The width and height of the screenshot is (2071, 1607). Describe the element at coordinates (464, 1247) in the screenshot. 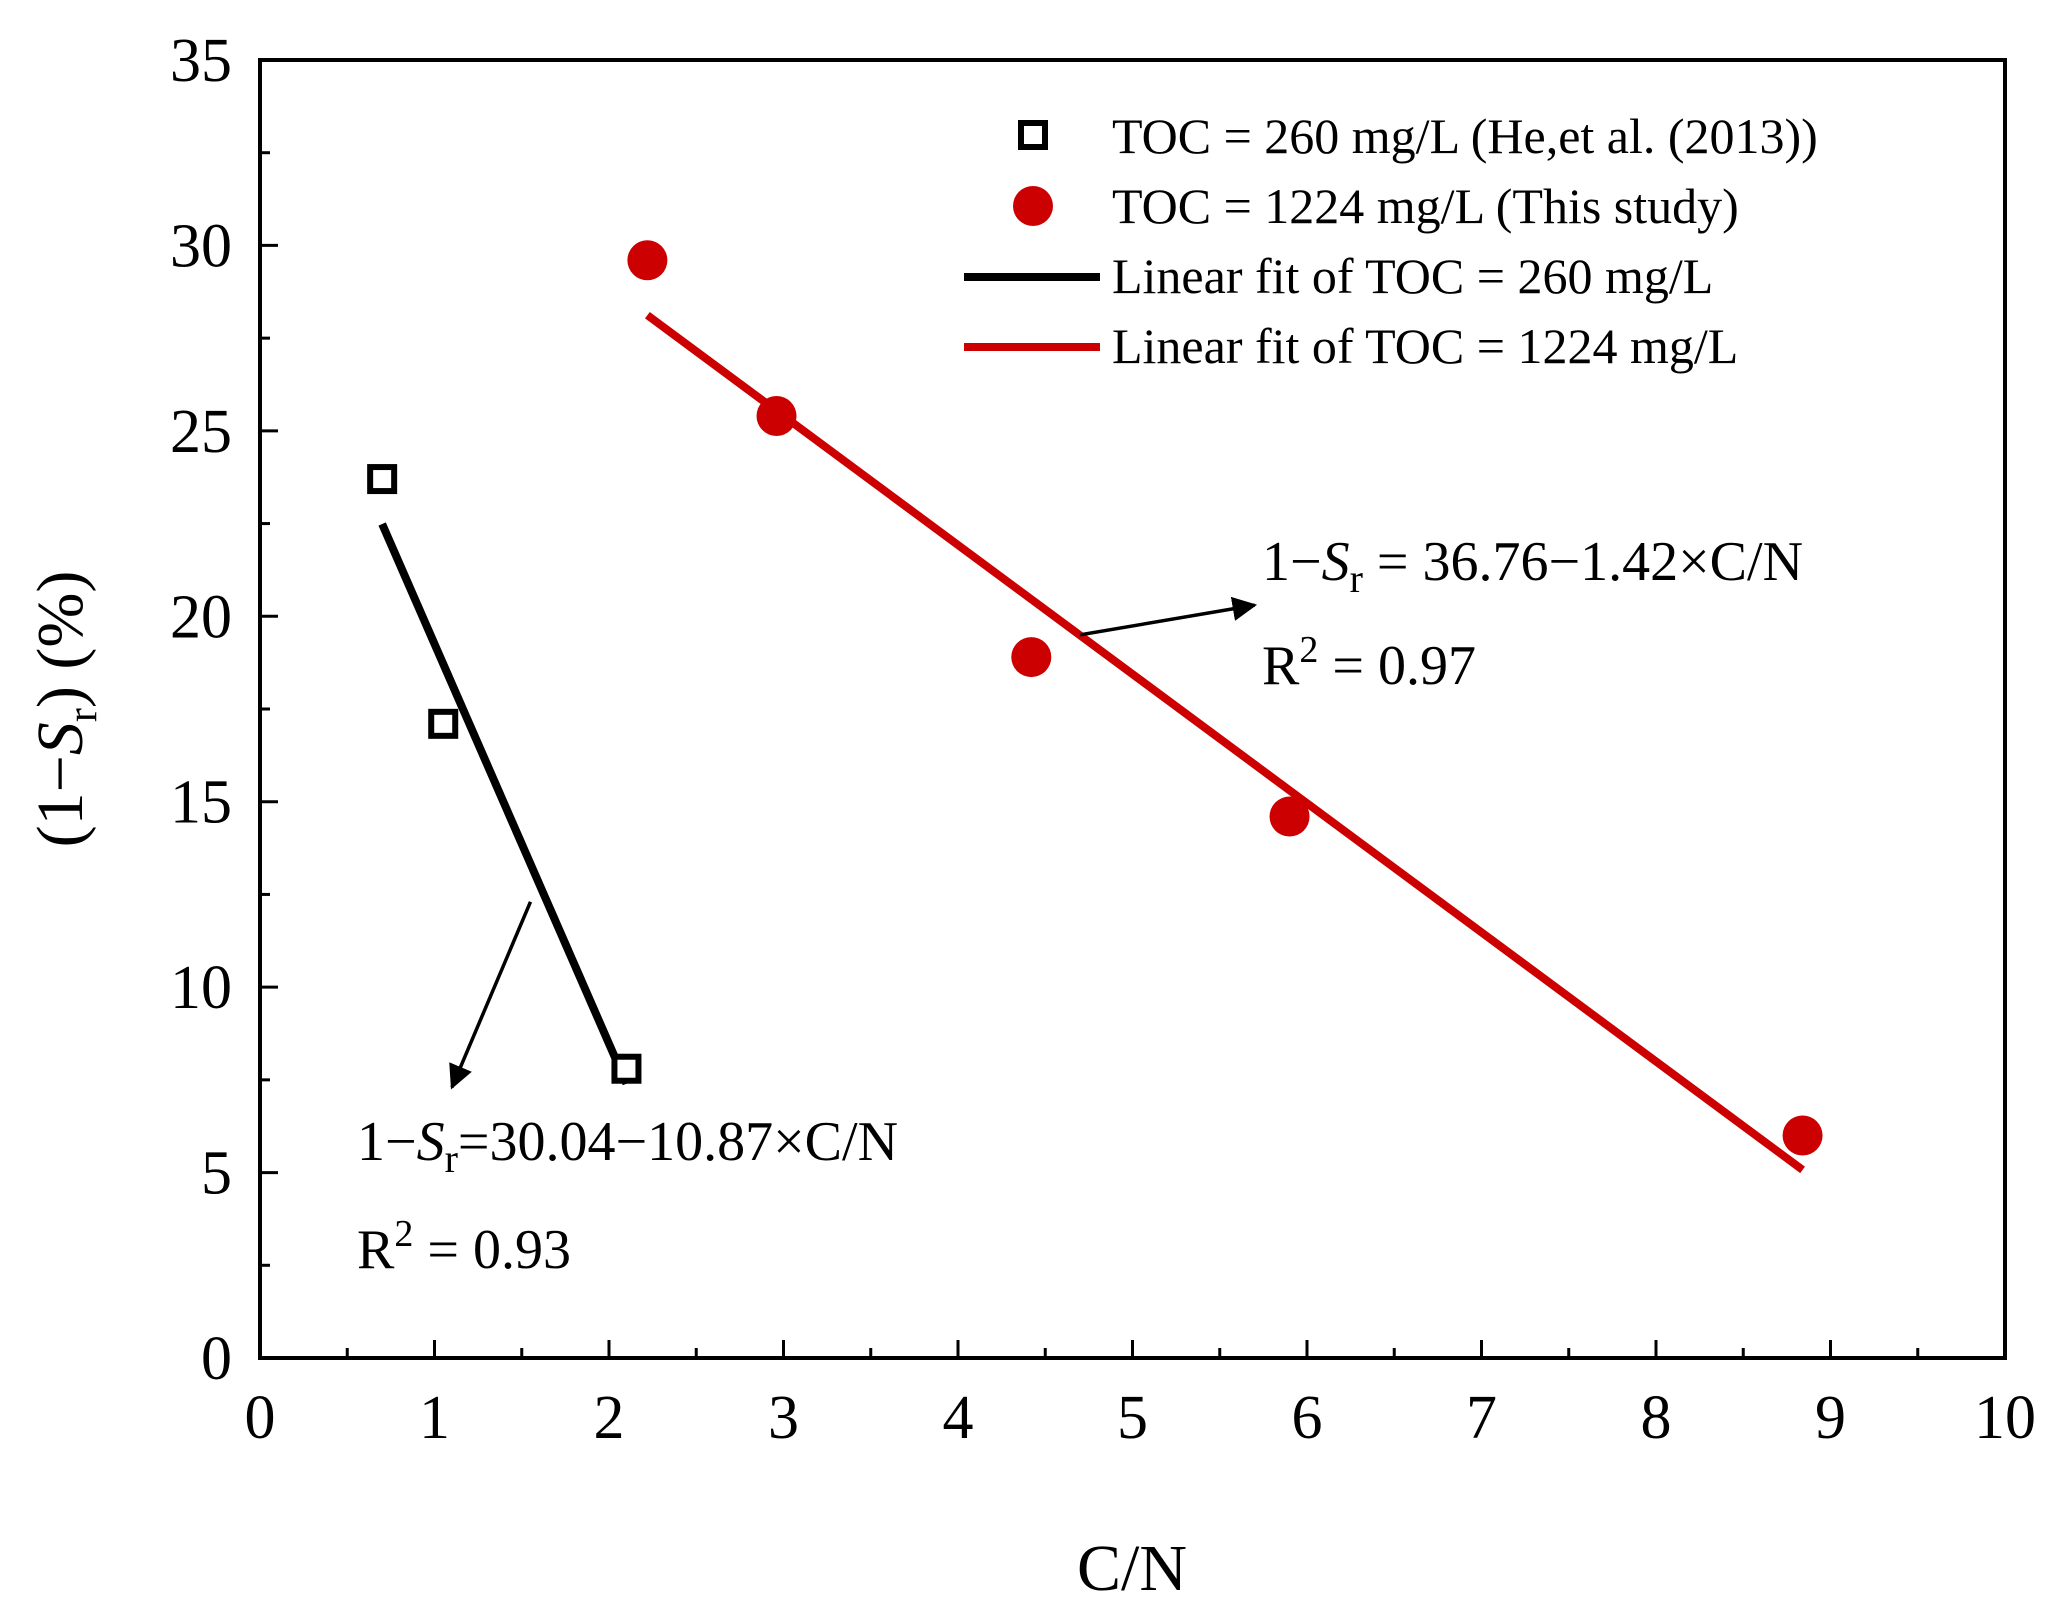

I see `r2-260: R2 = 0.93` at that location.